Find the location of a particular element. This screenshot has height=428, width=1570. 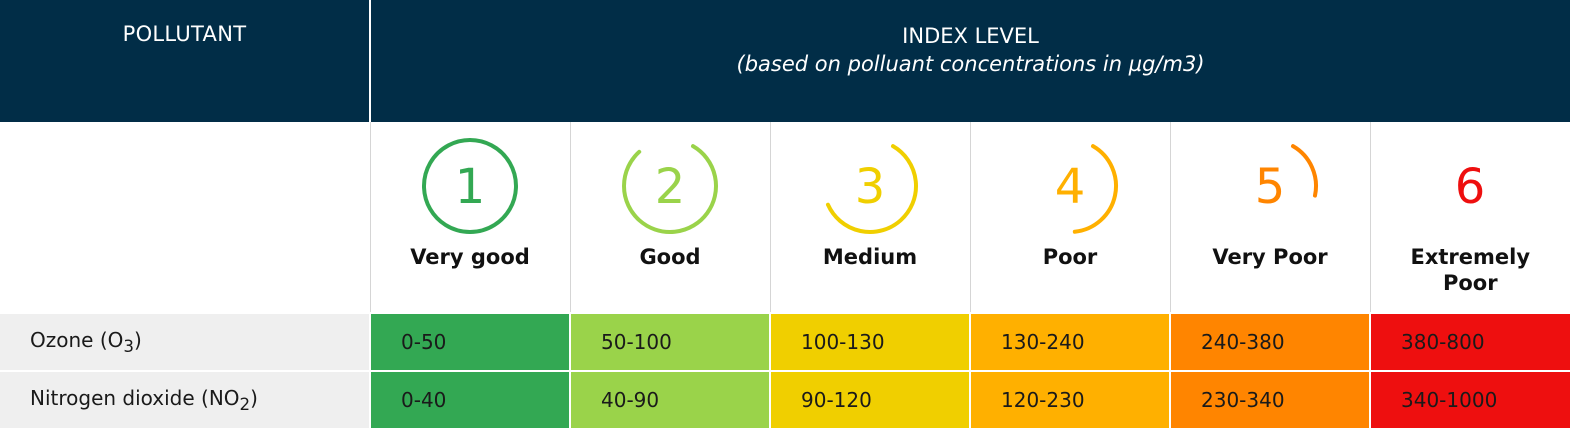

level-cell: 4 Poor is located at coordinates (1070, 217).